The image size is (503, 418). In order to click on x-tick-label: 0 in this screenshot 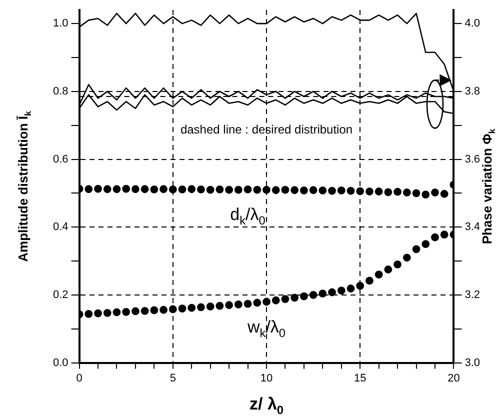, I will do `click(79, 378)`.